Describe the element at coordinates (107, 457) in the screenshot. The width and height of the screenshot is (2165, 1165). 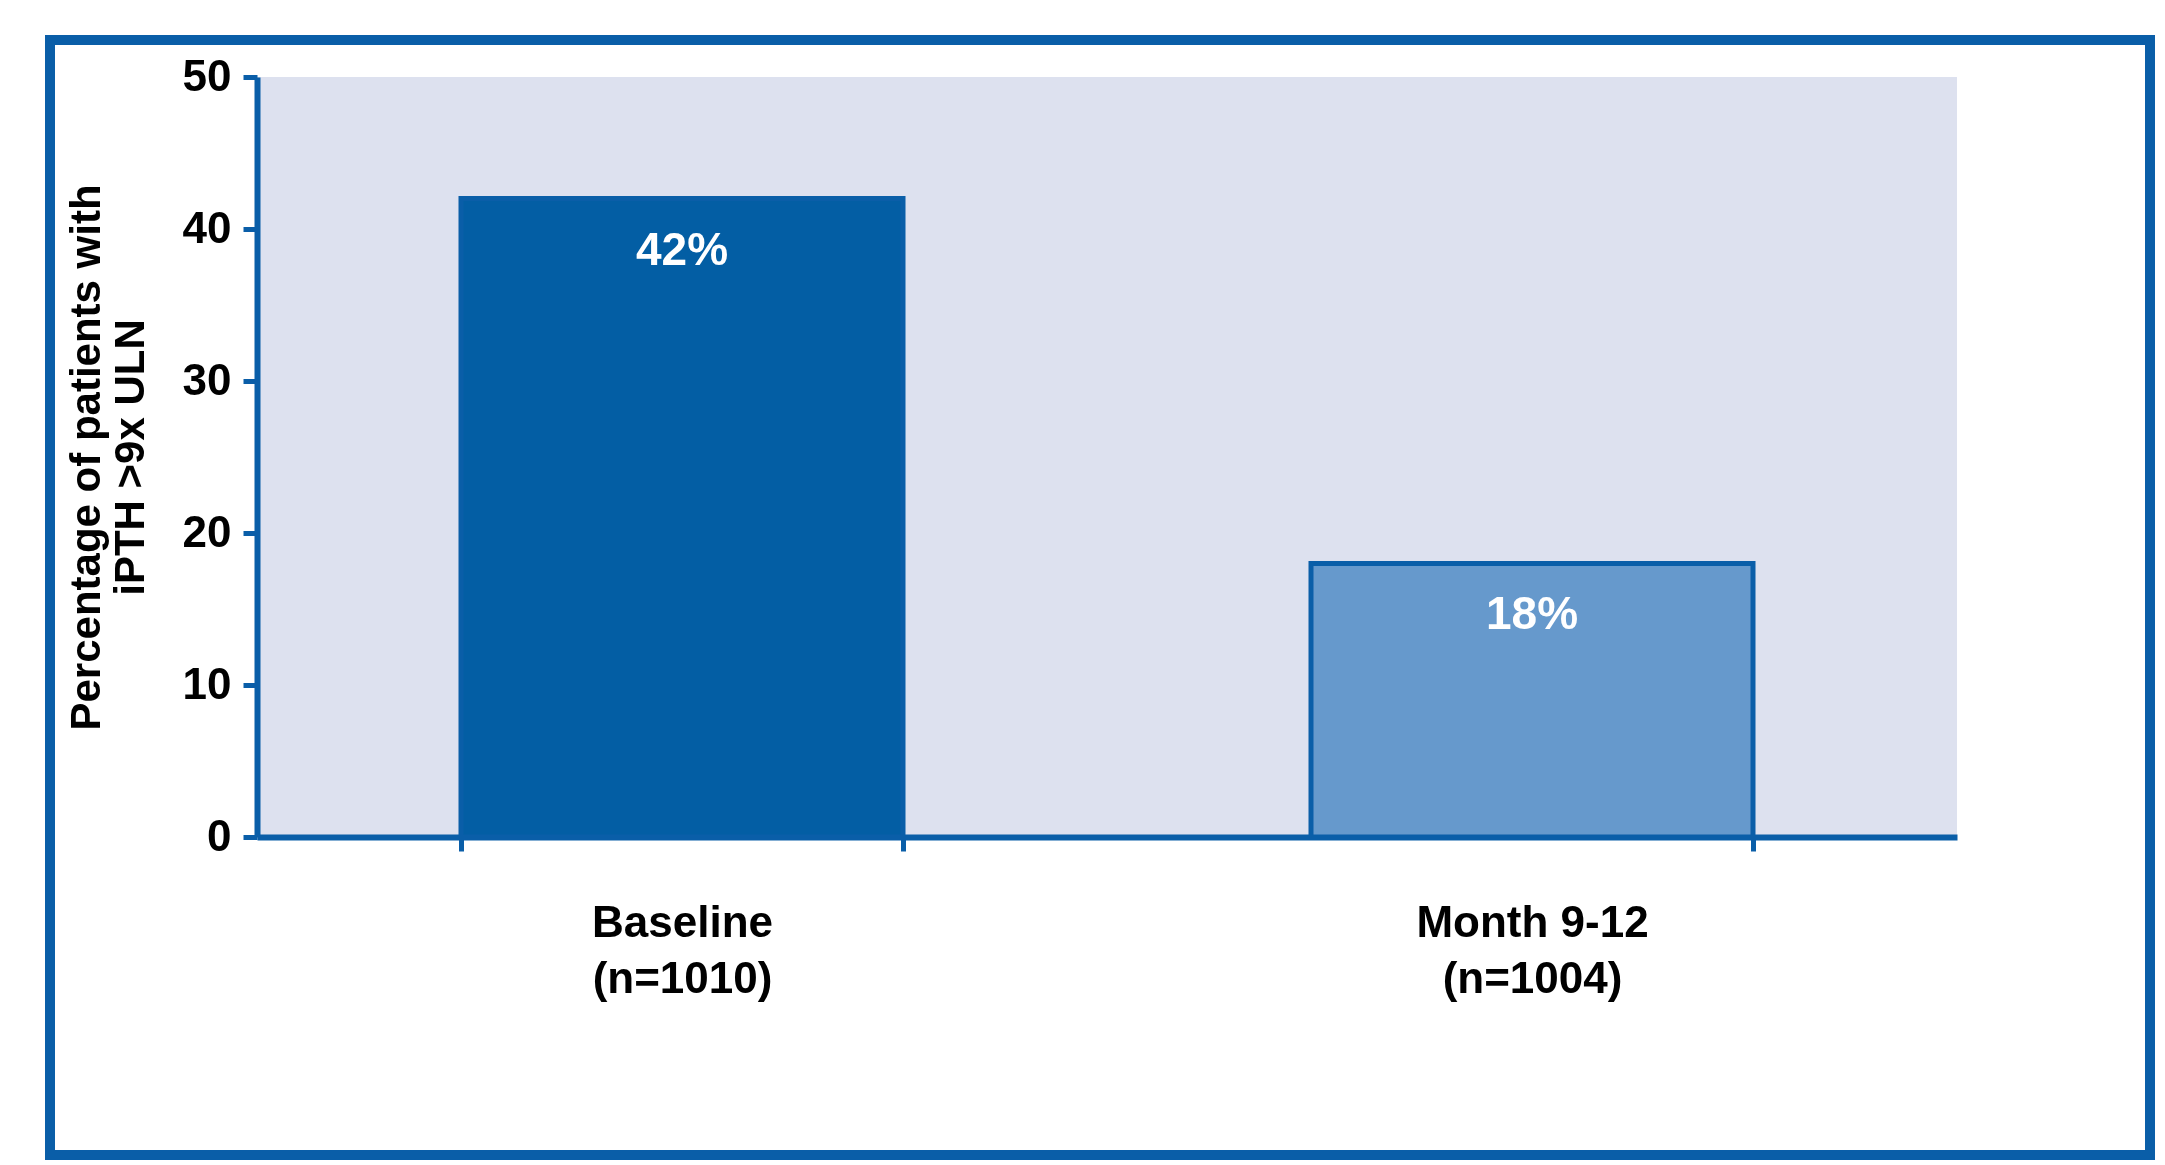
I see `y-axis-title: Percentage of patients with iPTH >9x ULN` at that location.